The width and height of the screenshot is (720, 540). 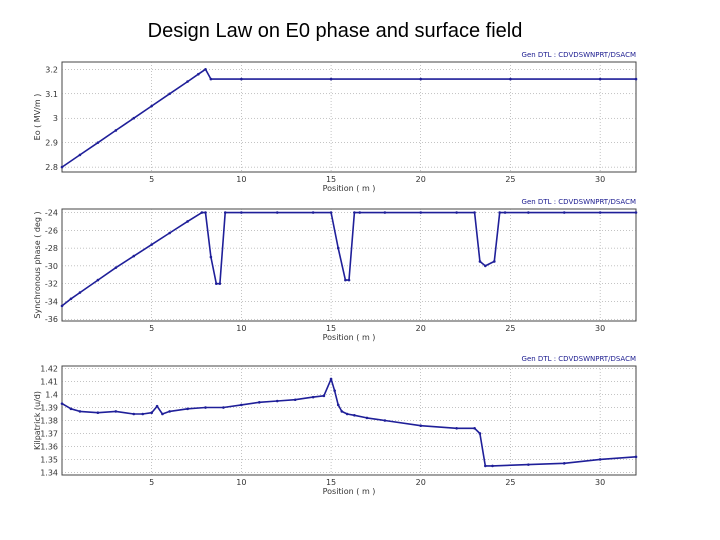 I want to click on y-tick-label: 3.2, so click(x=51, y=69).